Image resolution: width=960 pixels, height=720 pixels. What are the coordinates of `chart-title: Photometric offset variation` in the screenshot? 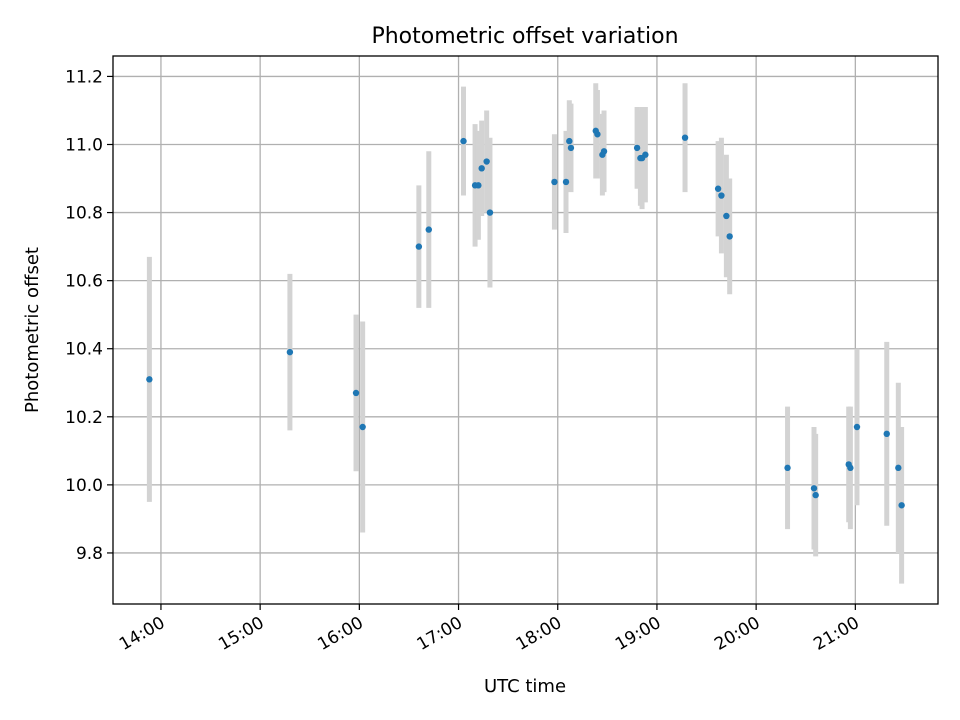 It's located at (524, 36).